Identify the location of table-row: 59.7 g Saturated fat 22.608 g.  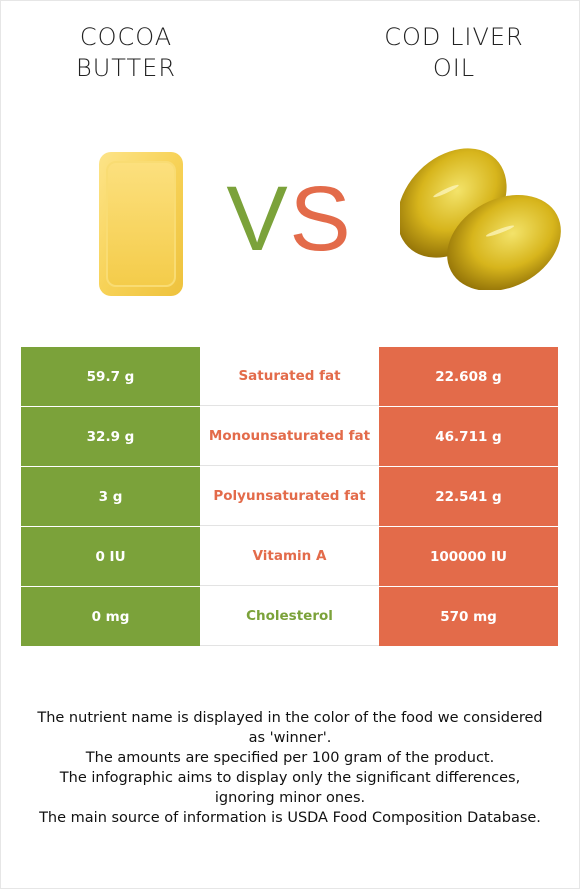
(289, 377).